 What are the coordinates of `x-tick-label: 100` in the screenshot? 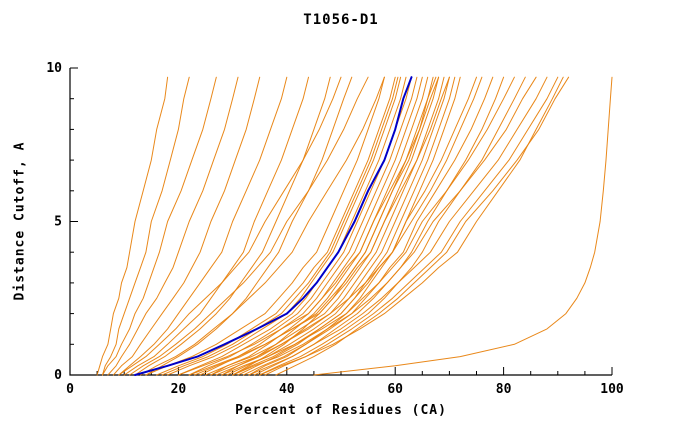 It's located at (612, 389).